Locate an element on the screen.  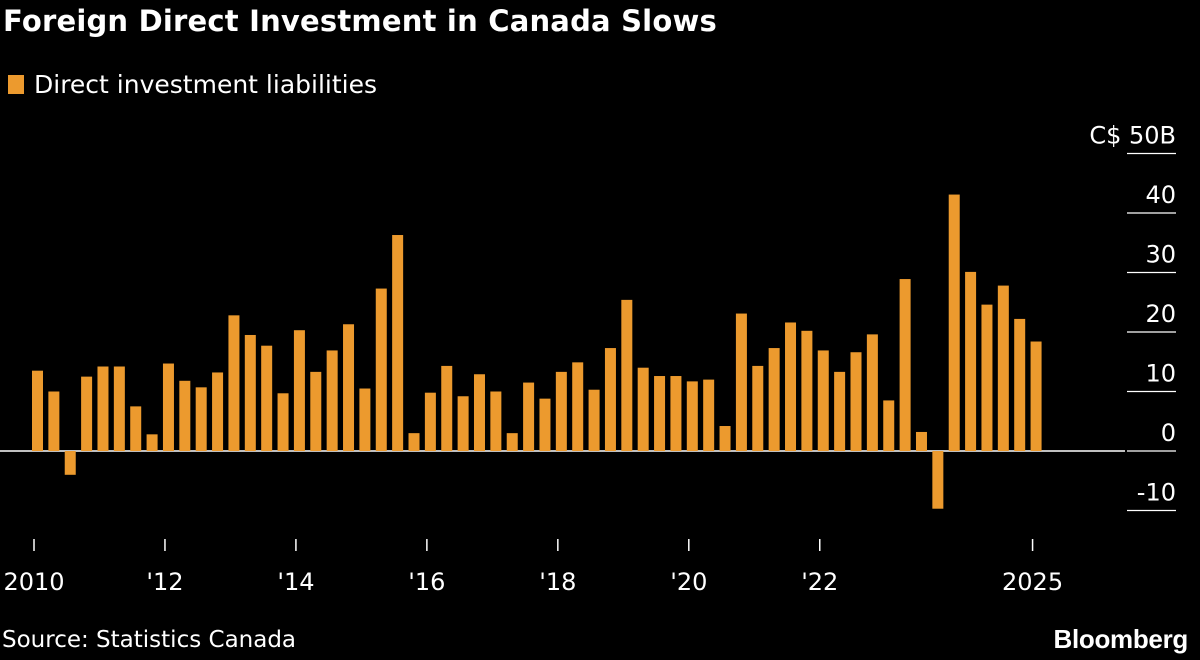
bar-2014Q2 is located at coordinates (316, 411).